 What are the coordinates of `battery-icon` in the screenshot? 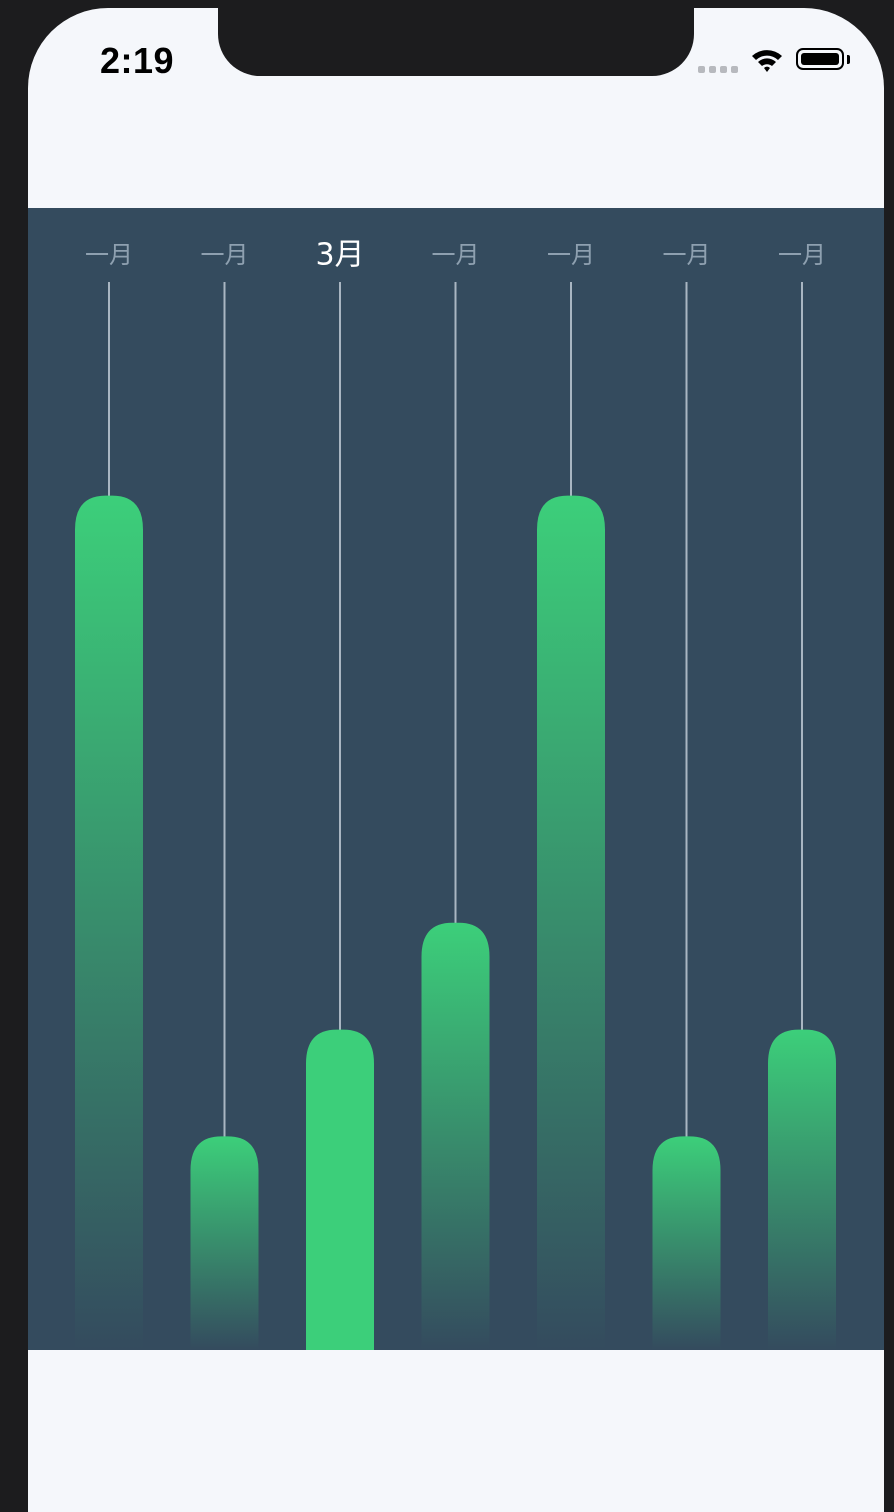 It's located at (820, 59).